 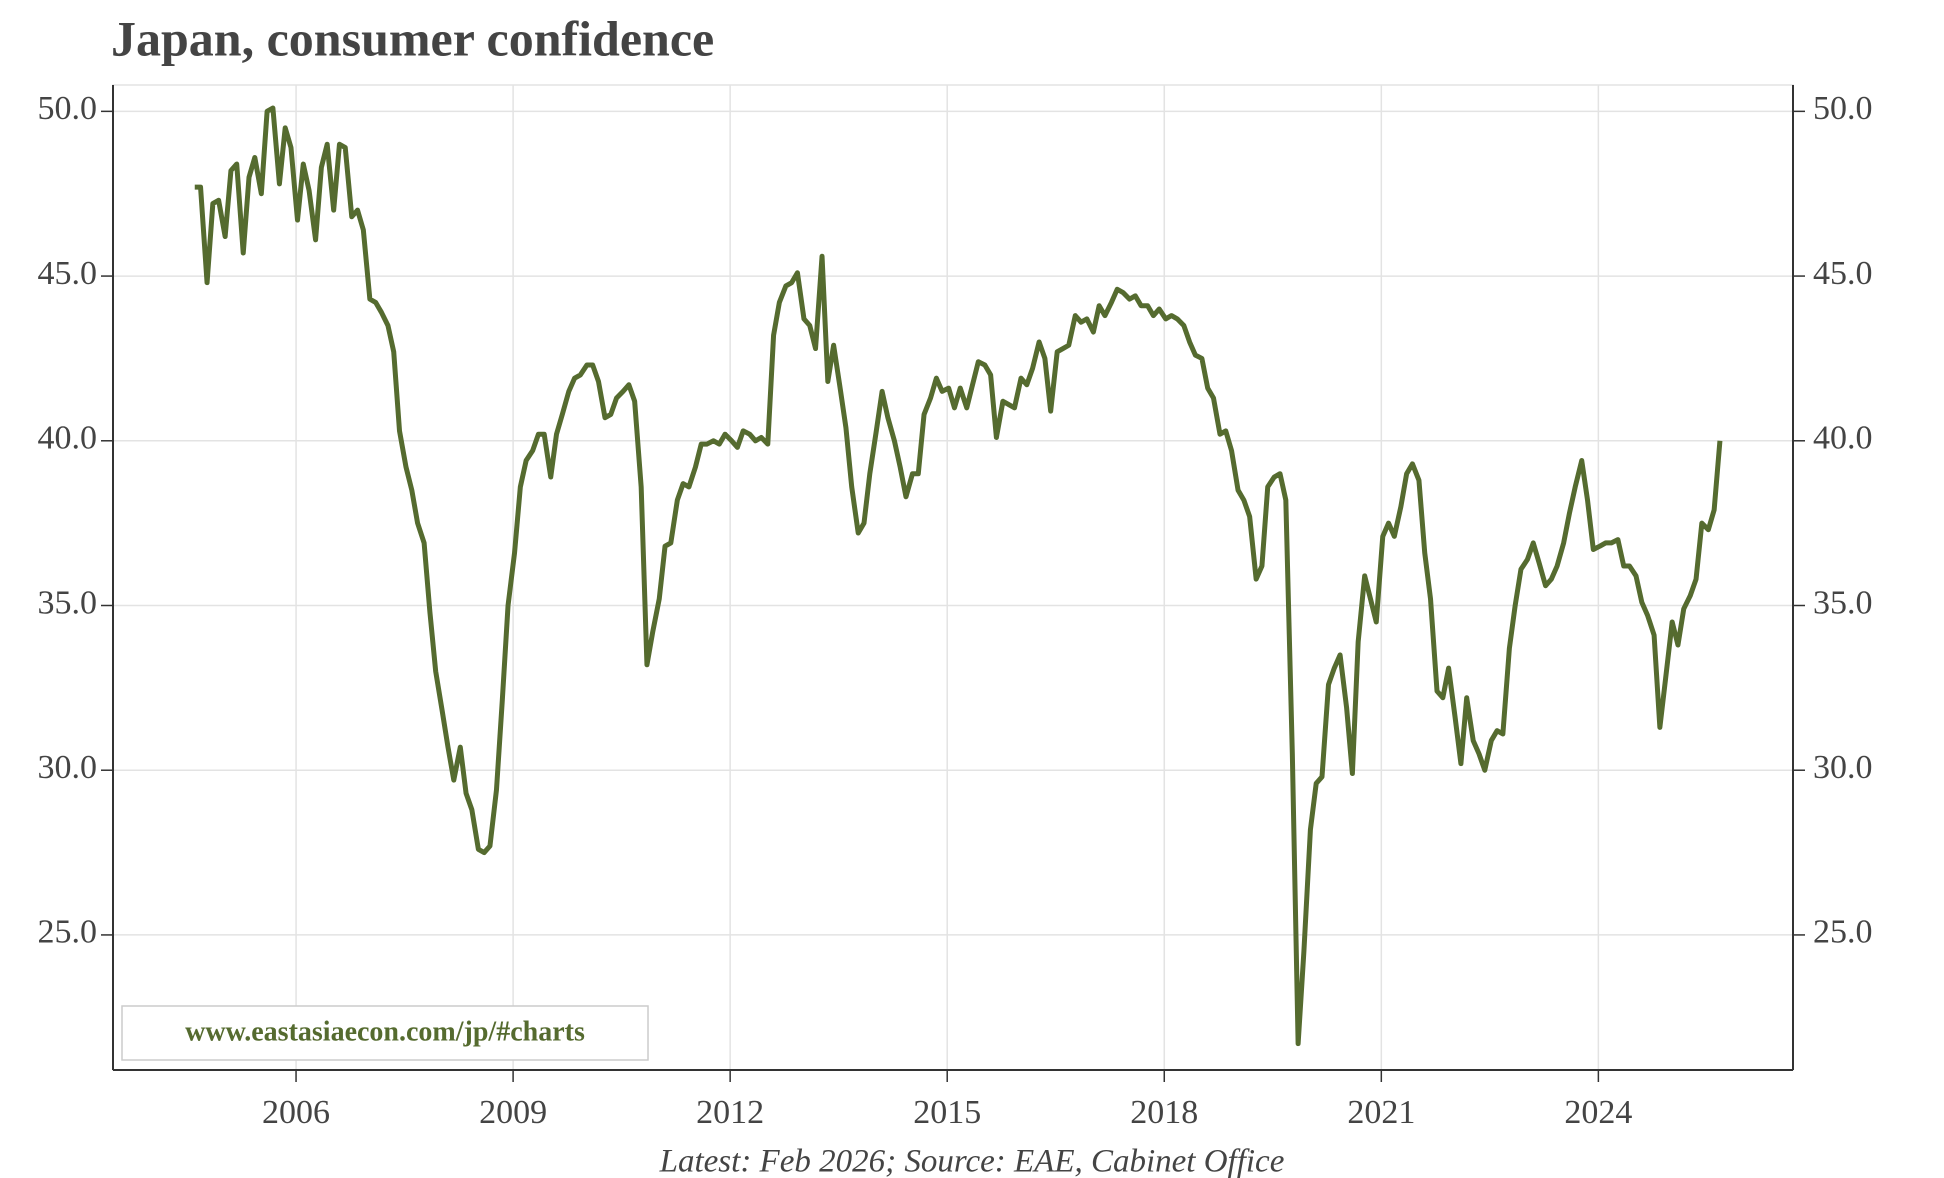 I want to click on x-tick-label: 2012, so click(x=730, y=1112).